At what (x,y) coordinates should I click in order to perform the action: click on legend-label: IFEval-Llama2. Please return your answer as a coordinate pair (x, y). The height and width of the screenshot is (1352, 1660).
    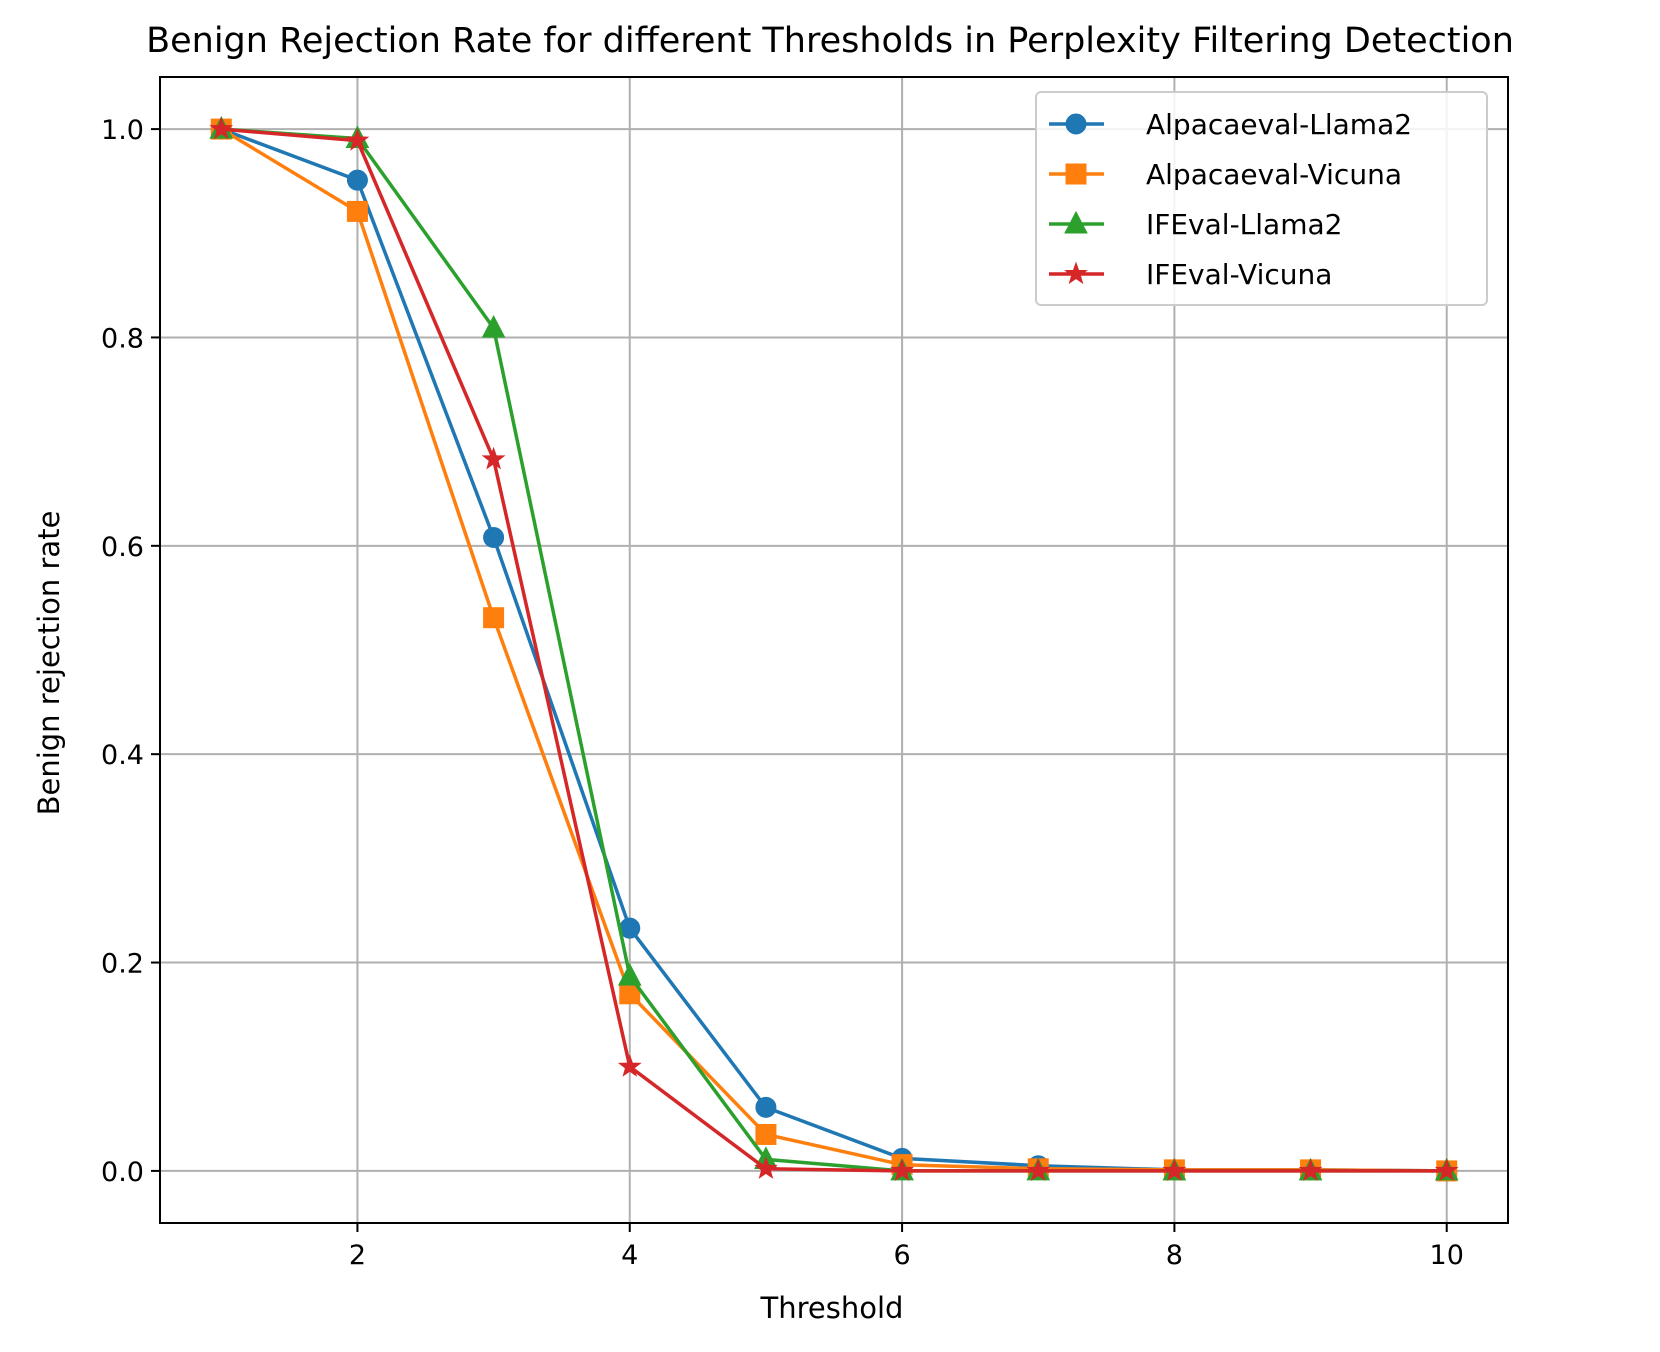
    Looking at the image, I should click on (1244, 224).